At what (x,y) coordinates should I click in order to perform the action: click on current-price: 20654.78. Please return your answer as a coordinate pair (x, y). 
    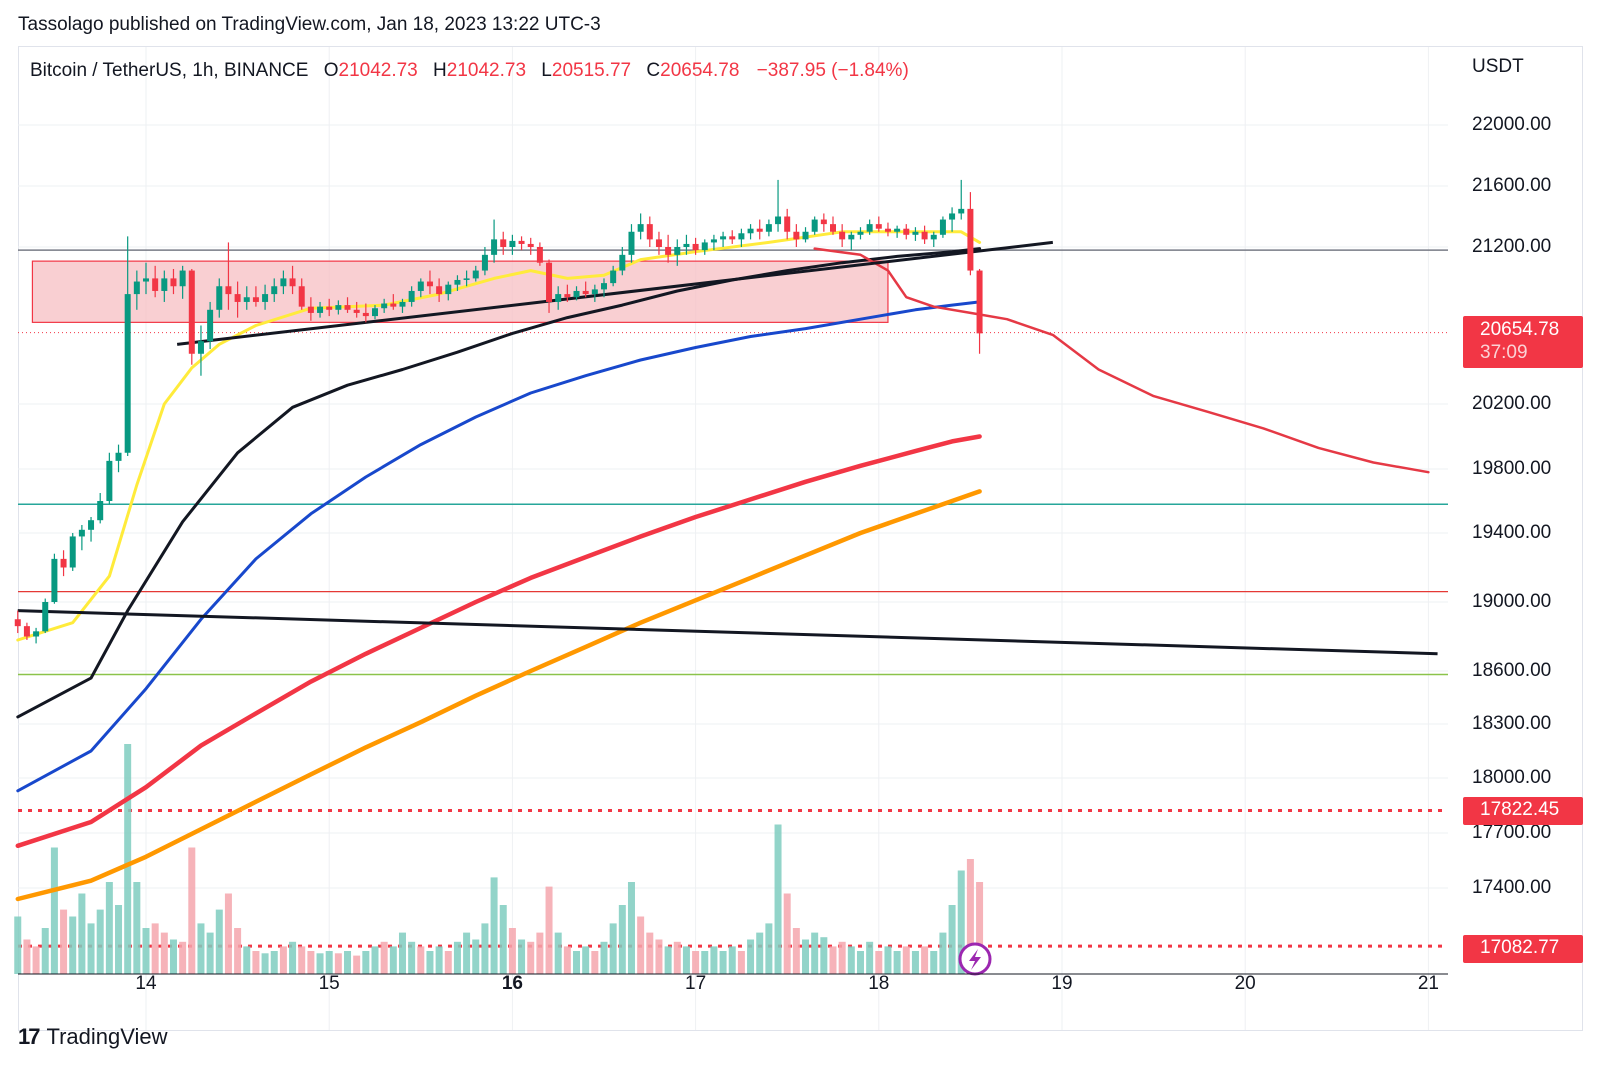
    Looking at the image, I should click on (1520, 329).